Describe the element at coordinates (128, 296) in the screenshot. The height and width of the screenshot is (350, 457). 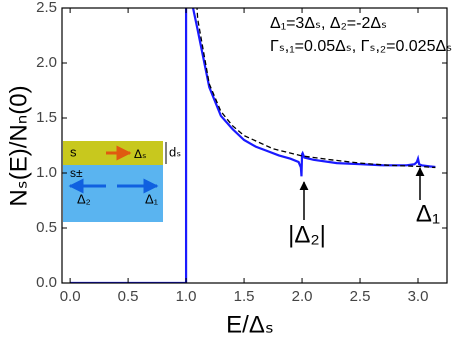
I see `x-tick-label: 0.5` at that location.